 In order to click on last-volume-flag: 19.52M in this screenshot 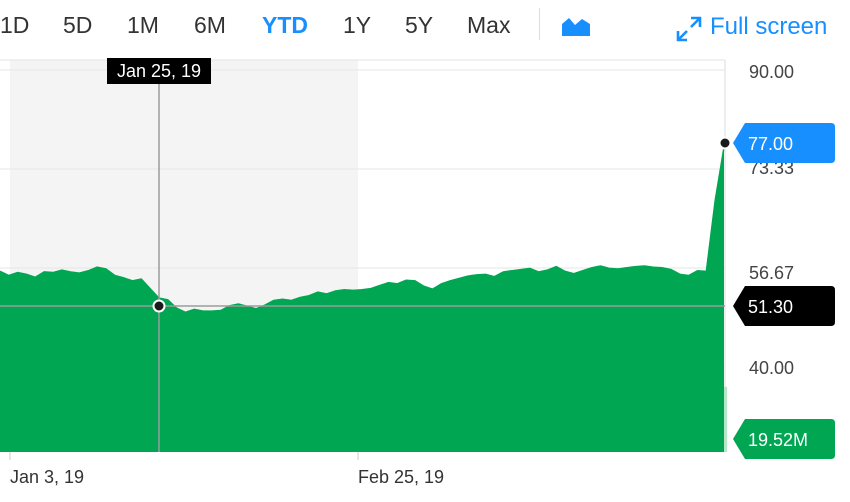, I will do `click(784, 439)`.